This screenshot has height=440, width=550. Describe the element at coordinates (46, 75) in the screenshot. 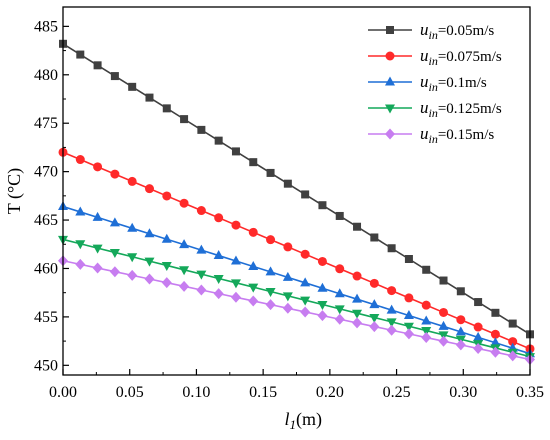

I see `y-tick-label: 480` at that location.